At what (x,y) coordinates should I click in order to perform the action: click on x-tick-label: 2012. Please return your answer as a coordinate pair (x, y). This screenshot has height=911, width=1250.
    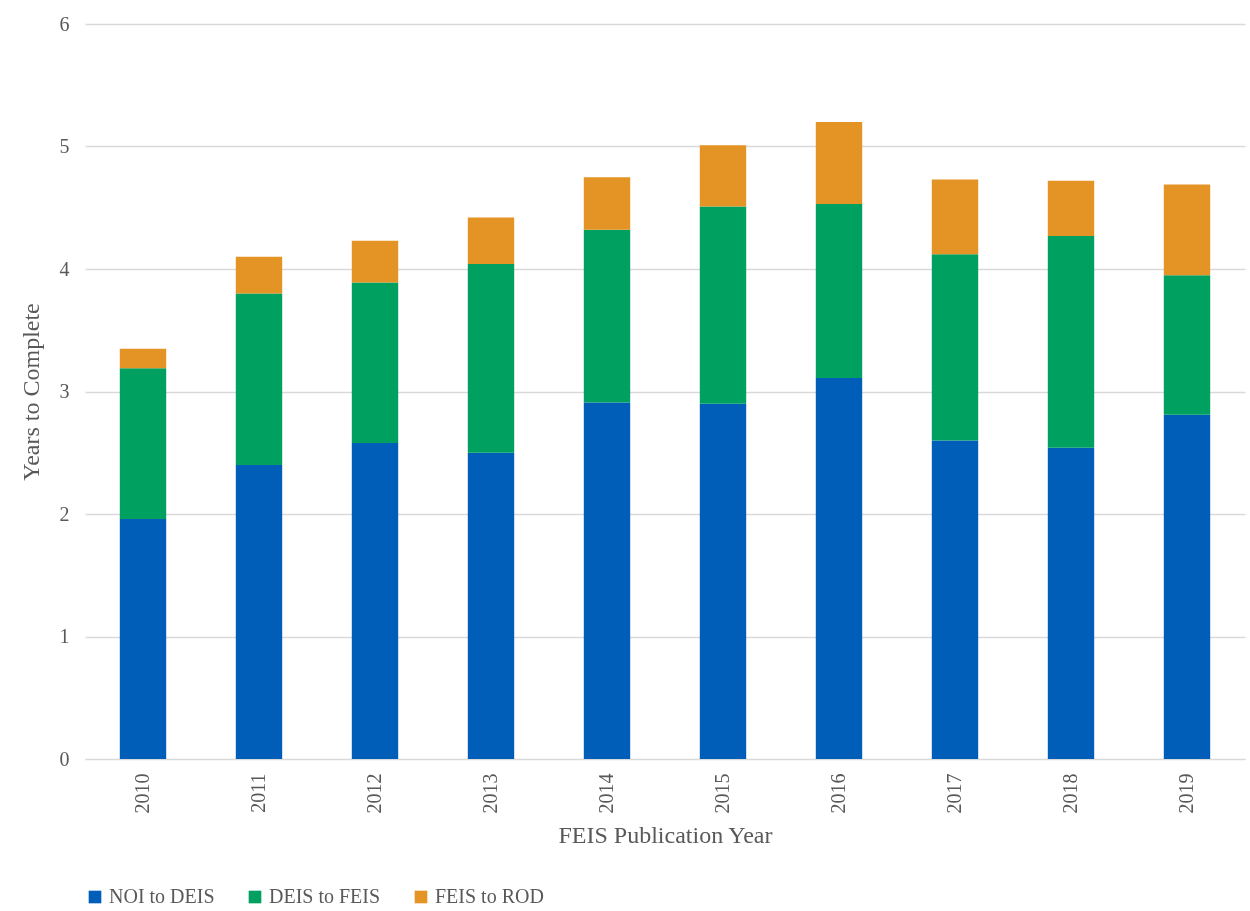
    Looking at the image, I should click on (374, 793).